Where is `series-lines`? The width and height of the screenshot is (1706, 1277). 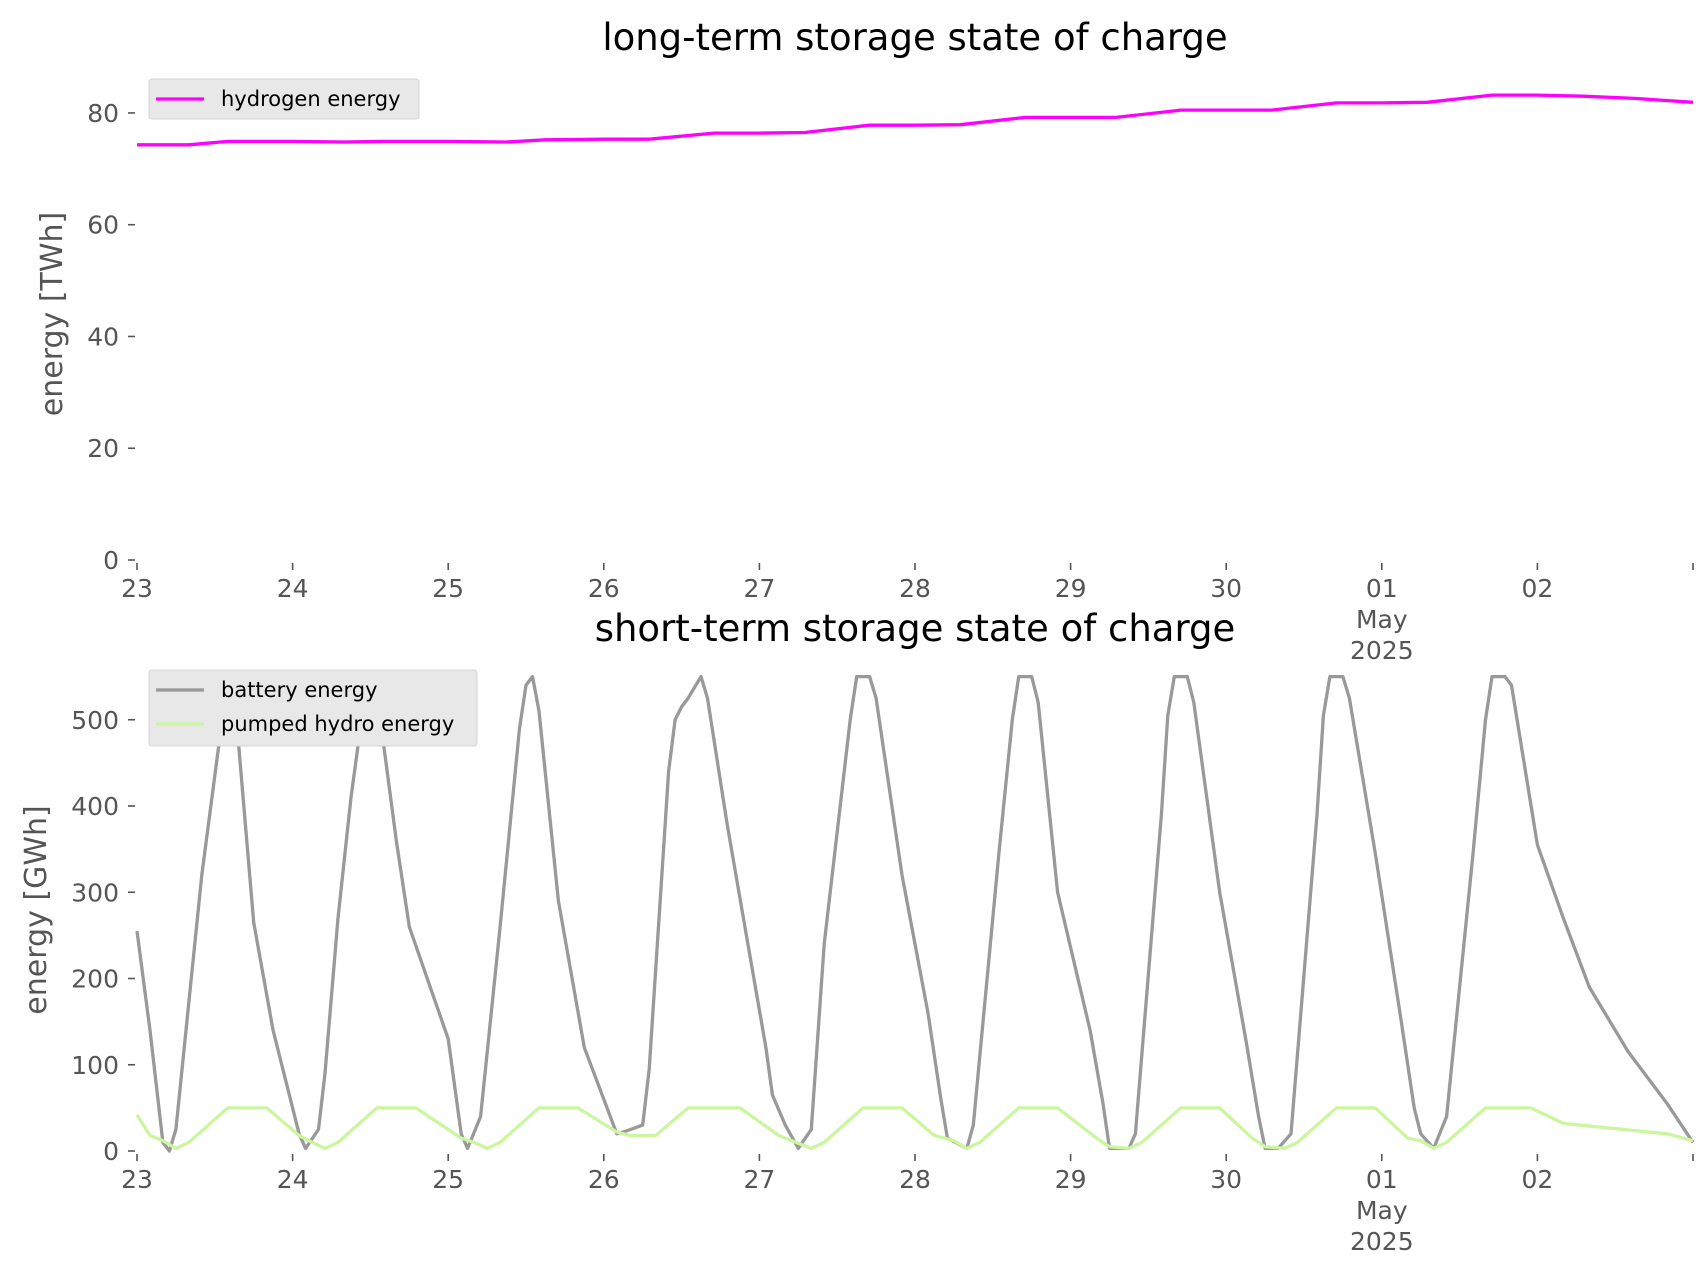
series-lines is located at coordinates (915, 120).